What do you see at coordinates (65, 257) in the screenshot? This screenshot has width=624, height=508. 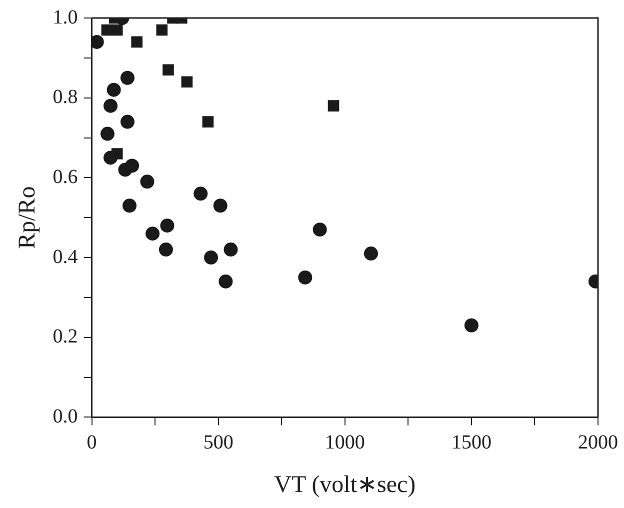 I see `y-tick-label: 0.4` at bounding box center [65, 257].